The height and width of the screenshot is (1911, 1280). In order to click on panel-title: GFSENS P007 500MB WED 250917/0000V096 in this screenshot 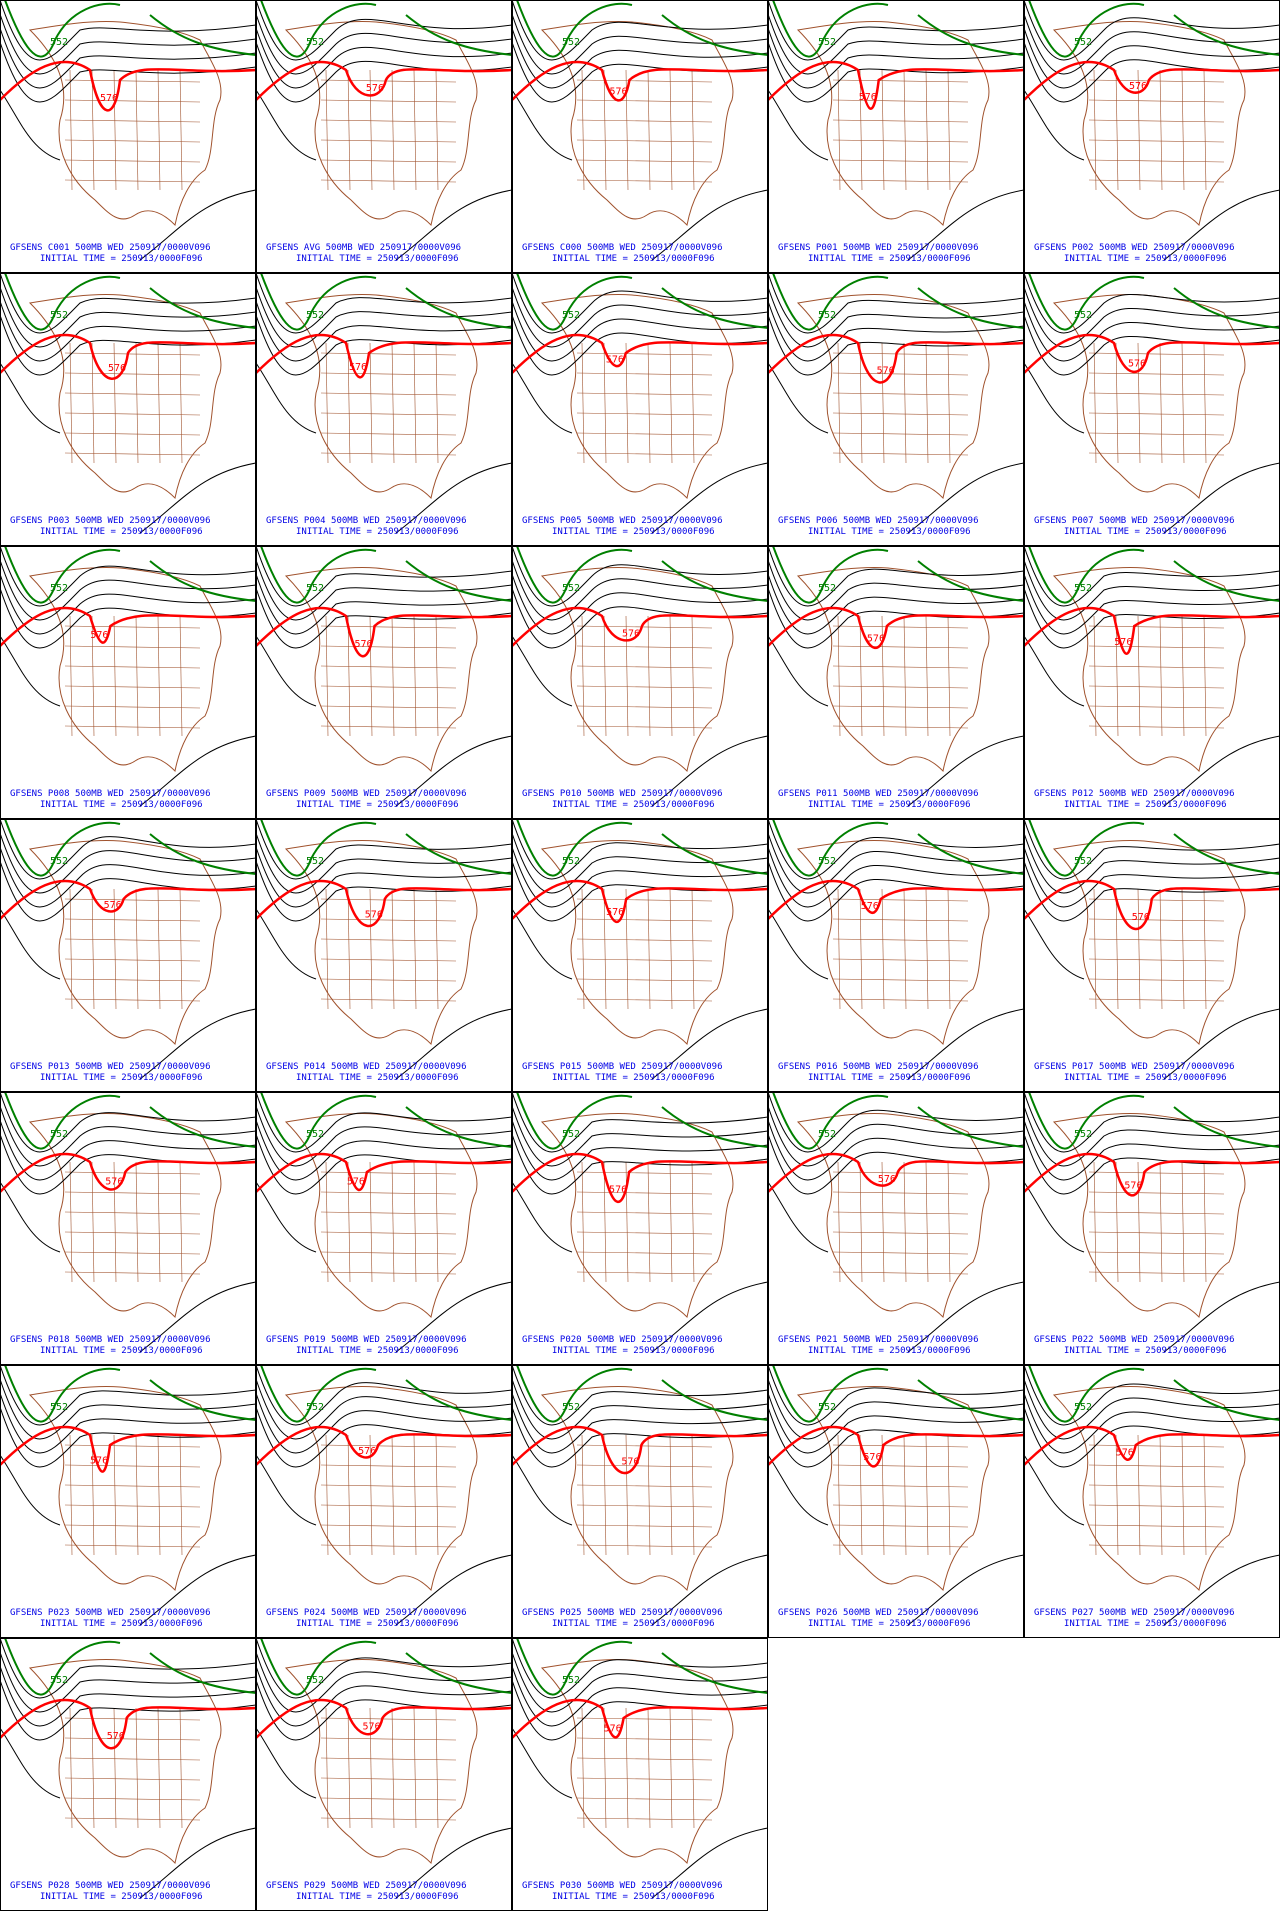, I will do `click(1134, 521)`.